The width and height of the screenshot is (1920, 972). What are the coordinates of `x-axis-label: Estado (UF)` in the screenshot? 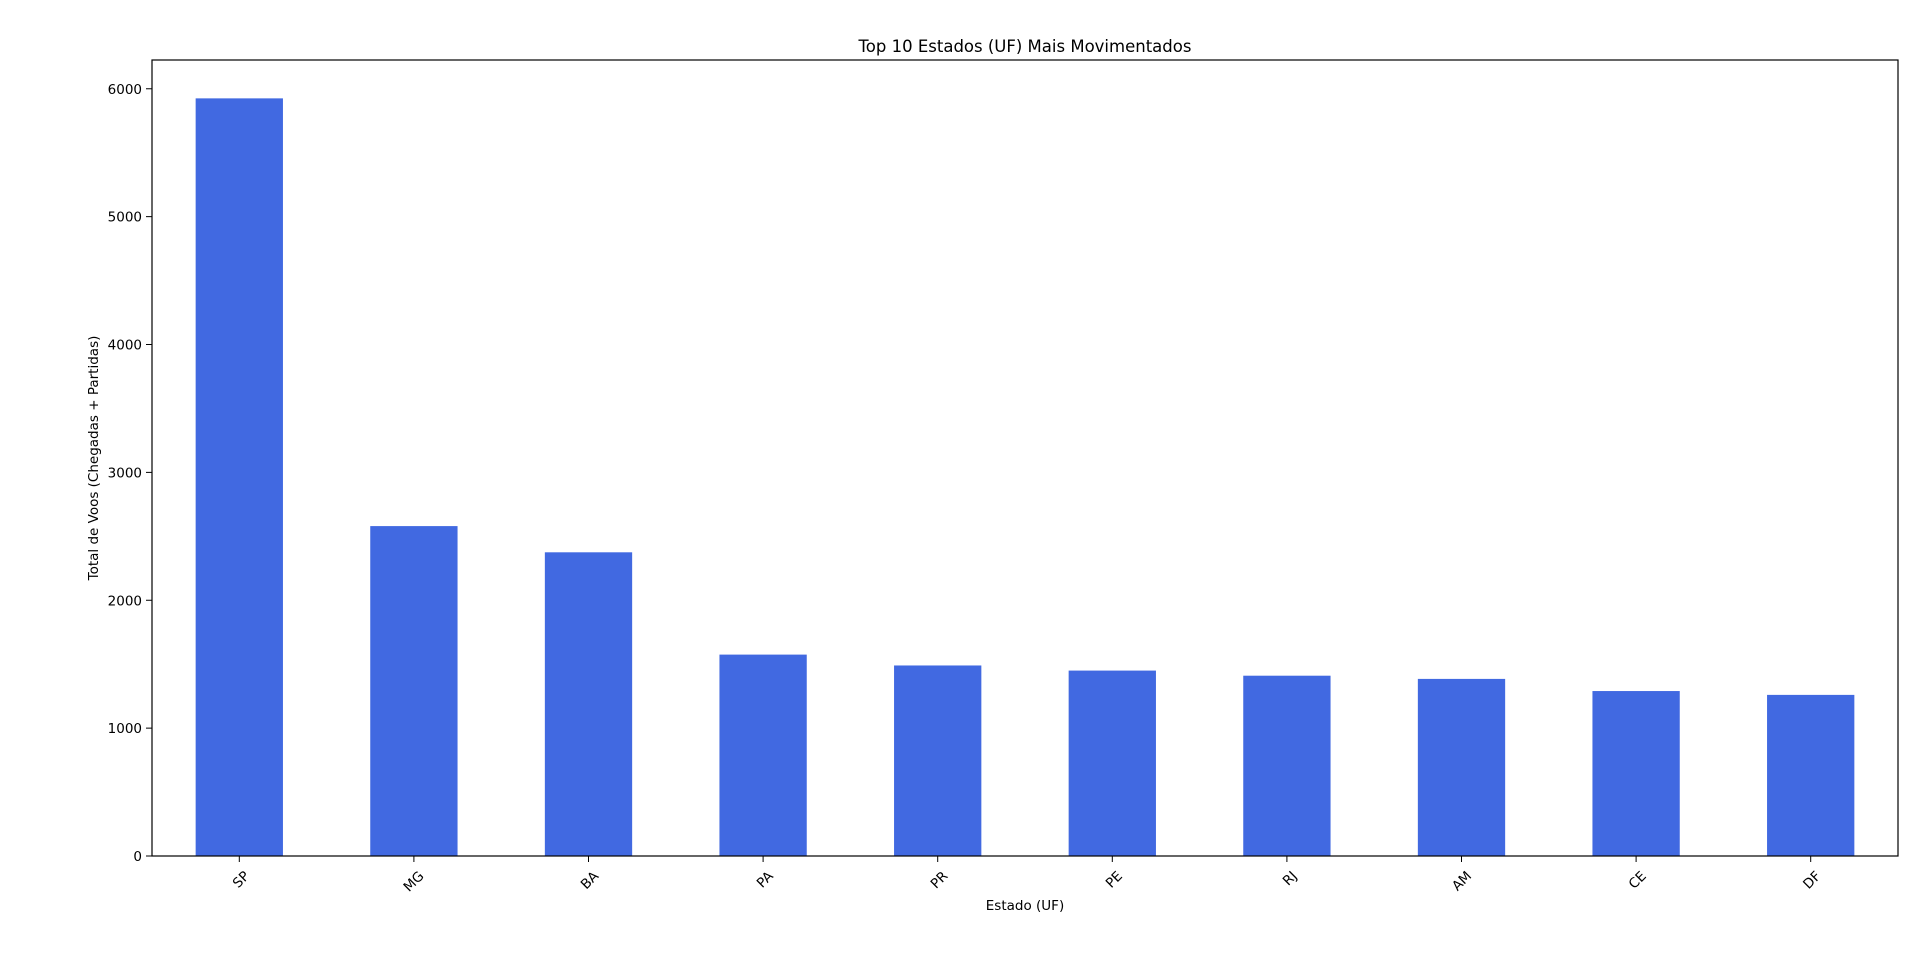 It's located at (1025, 906).